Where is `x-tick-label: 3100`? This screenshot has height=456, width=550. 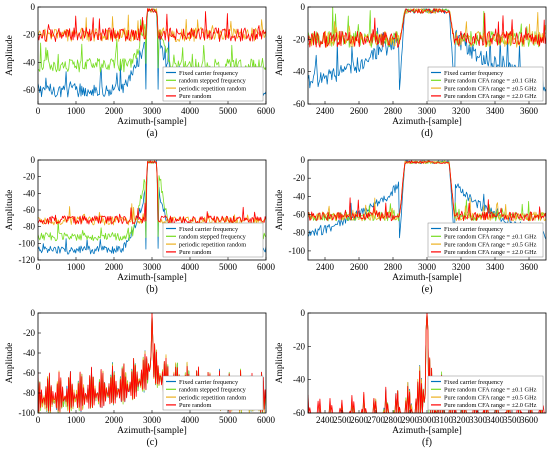 x-tick-label: 3100 is located at coordinates (444, 420).